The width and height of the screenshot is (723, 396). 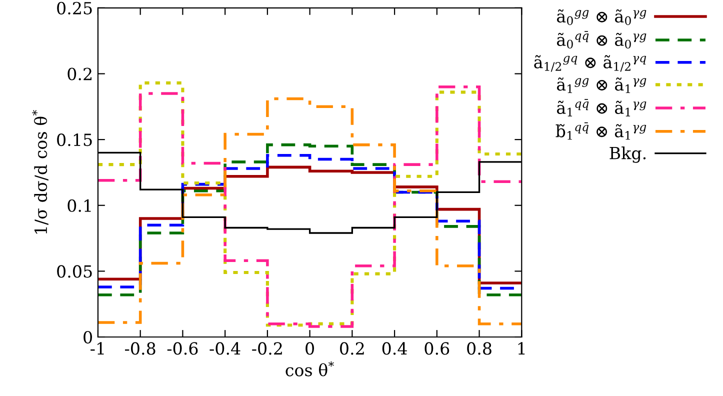 What do you see at coordinates (225, 348) in the screenshot?
I see `x-tick-label: -0.4` at bounding box center [225, 348].